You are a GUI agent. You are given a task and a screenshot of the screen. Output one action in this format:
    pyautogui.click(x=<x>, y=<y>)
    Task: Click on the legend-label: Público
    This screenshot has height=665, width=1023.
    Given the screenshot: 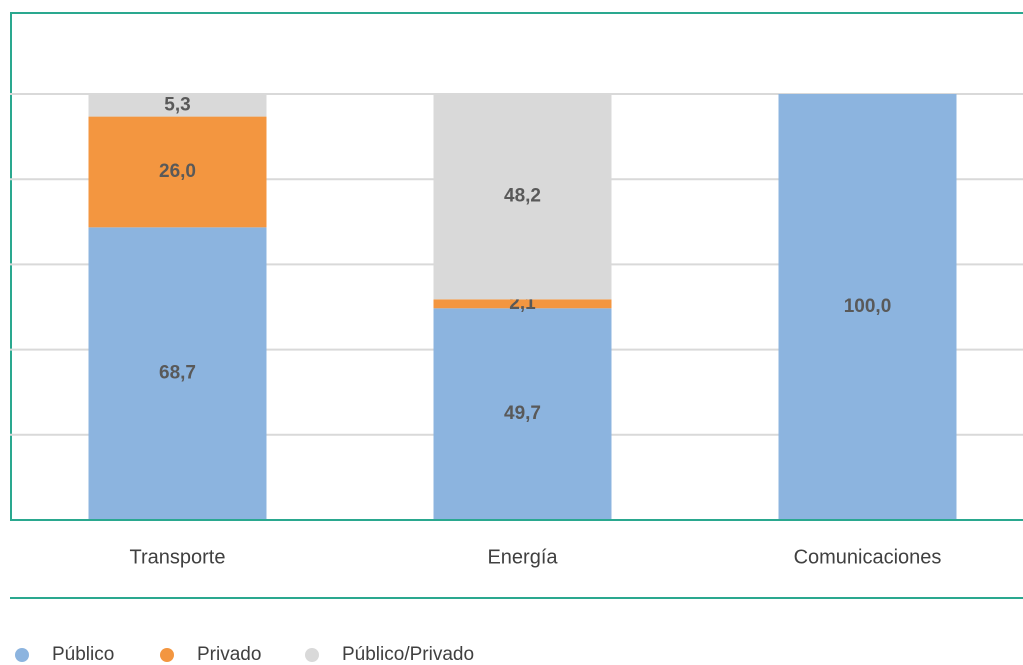 What is the action you would take?
    pyautogui.click(x=83, y=654)
    